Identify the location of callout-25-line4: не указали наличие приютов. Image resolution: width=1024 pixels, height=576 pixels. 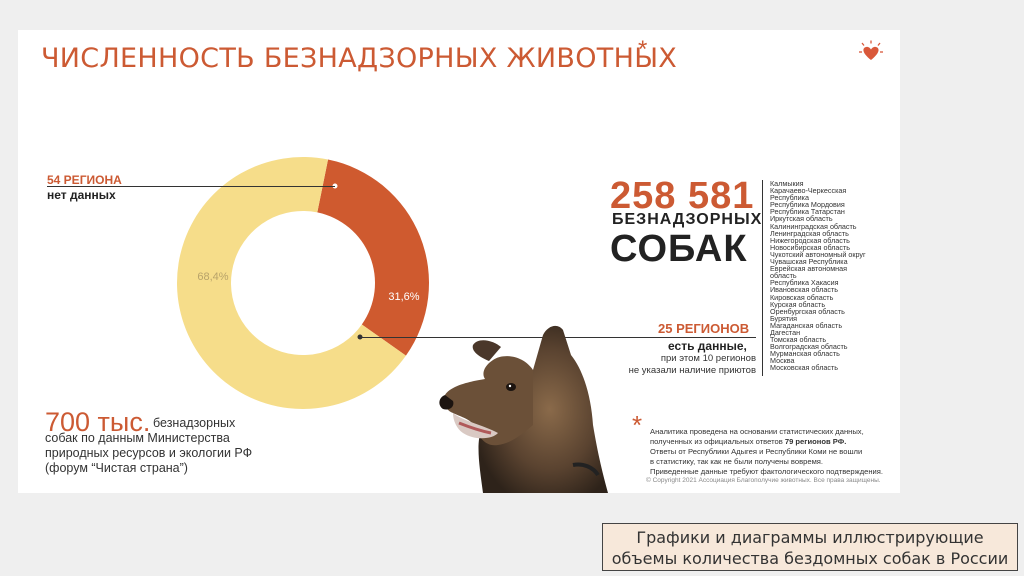
(692, 370).